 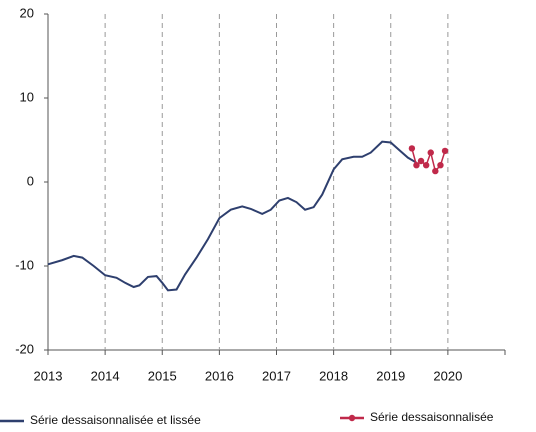 I want to click on x-tick-label: 2019, so click(x=390, y=375).